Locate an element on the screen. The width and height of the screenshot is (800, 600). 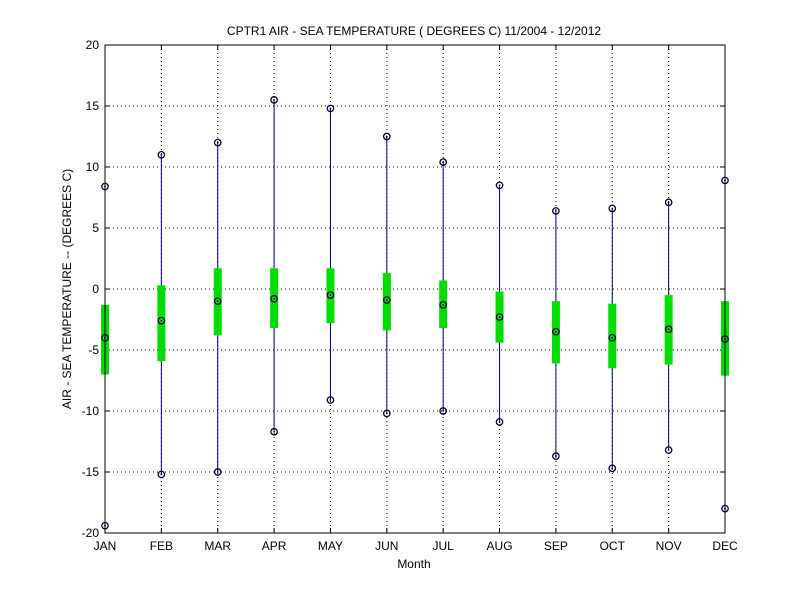
box-jun is located at coordinates (386, 275).